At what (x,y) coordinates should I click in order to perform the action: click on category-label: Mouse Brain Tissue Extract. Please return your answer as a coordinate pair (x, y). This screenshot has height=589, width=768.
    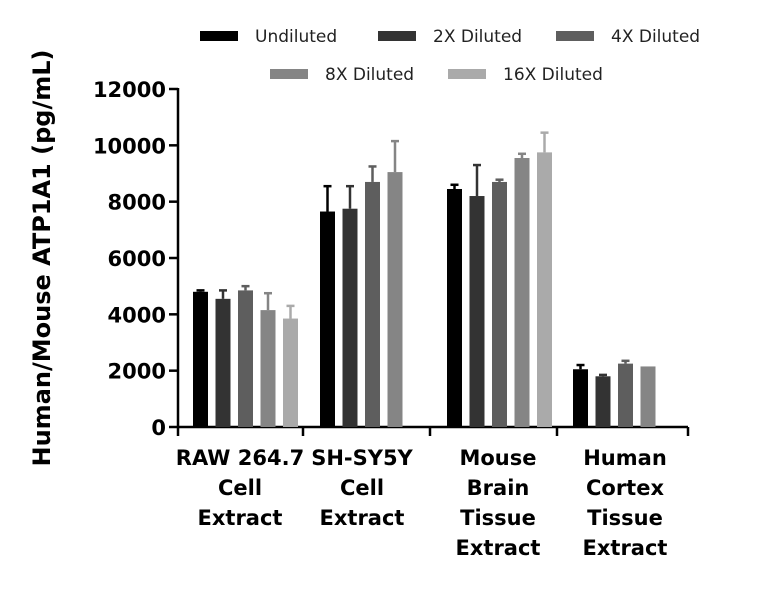
    Looking at the image, I should click on (498, 503).